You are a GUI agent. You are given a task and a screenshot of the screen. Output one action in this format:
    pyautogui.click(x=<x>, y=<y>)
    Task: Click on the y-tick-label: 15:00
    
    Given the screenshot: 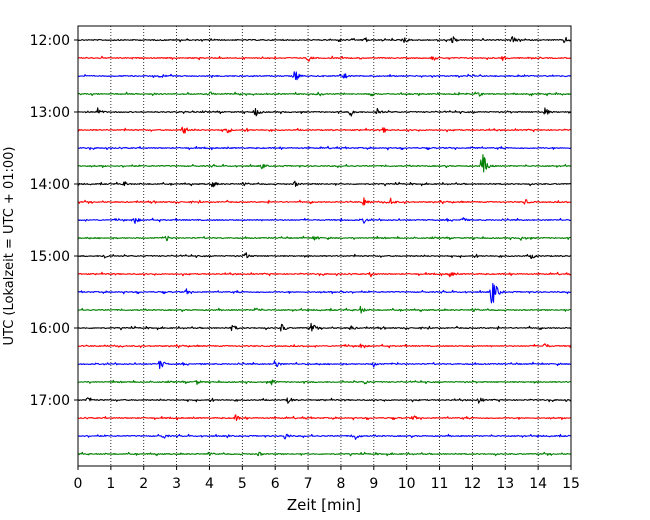 What is the action you would take?
    pyautogui.click(x=50, y=257)
    